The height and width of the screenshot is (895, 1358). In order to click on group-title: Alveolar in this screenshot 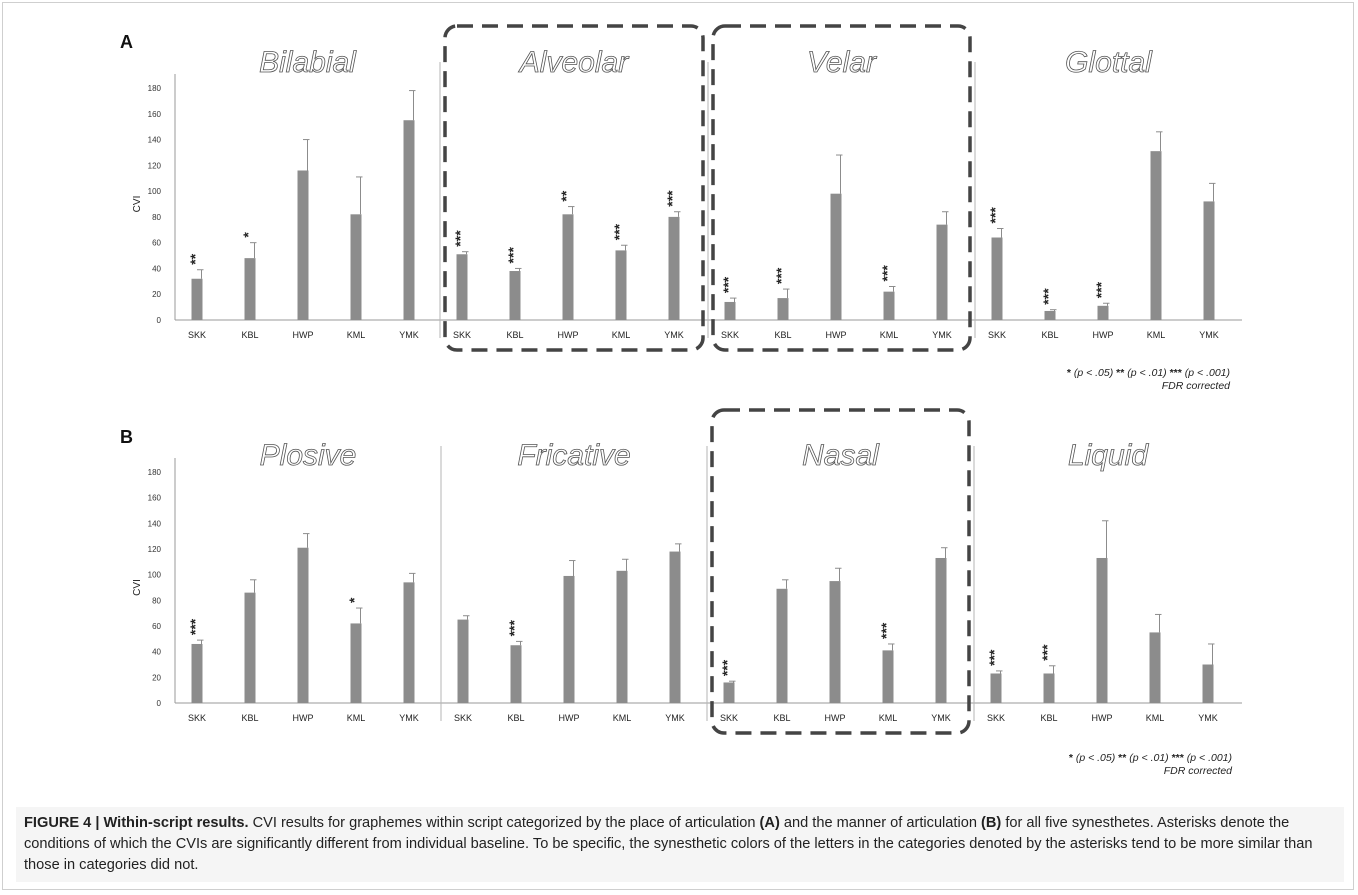, I will do `click(573, 62)`.